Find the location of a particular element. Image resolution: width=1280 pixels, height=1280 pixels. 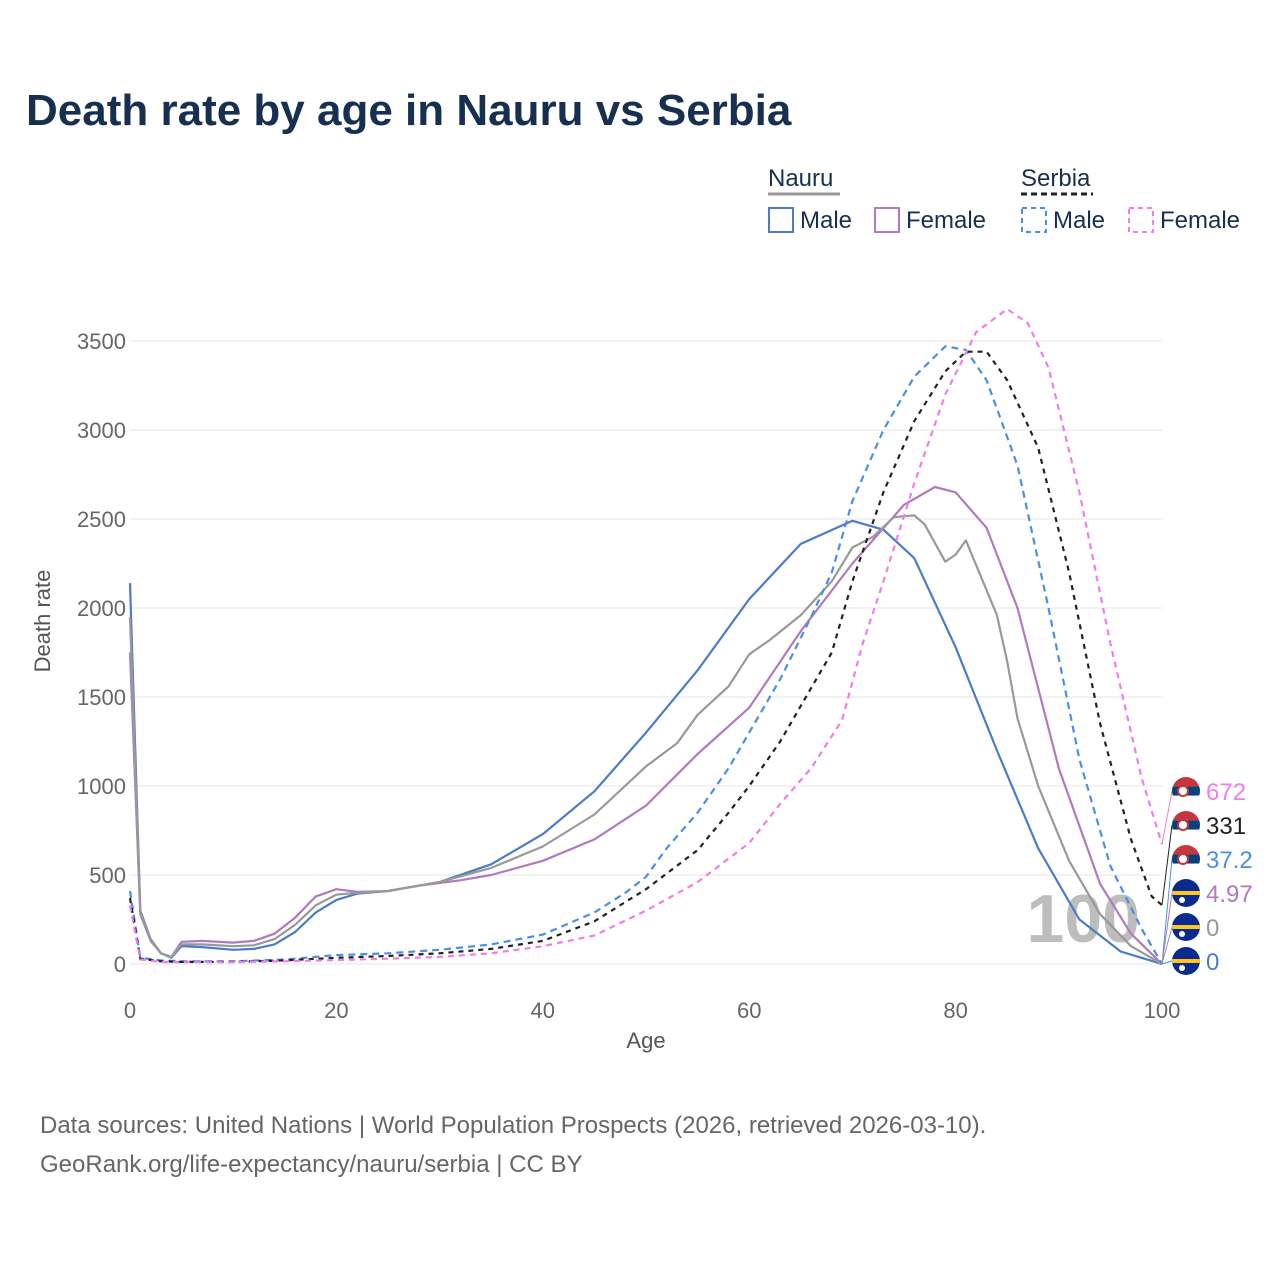

y-tick-label: 2000 is located at coordinates (101, 608).